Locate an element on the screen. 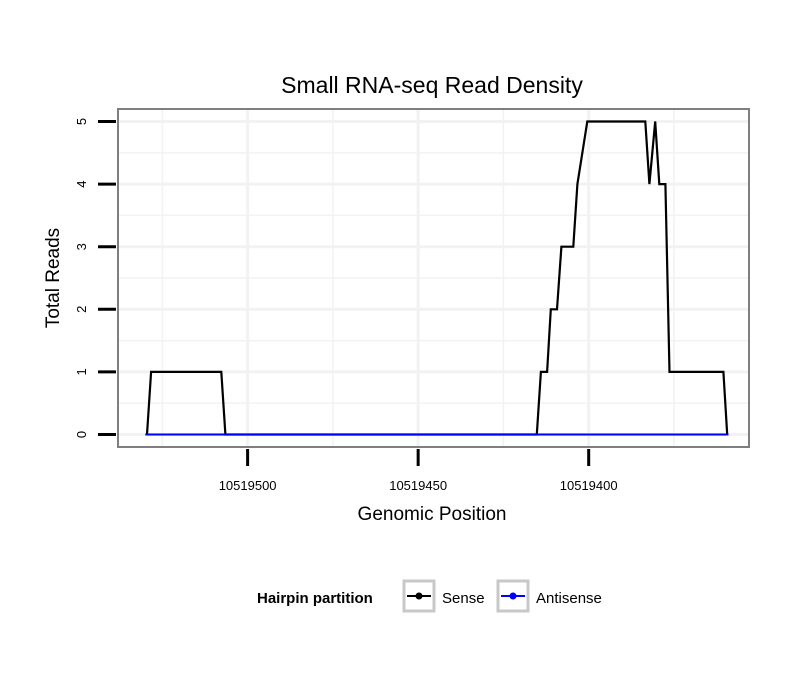 This screenshot has height=690, width=810. x-tick-label: 10519500 is located at coordinates (248, 485).